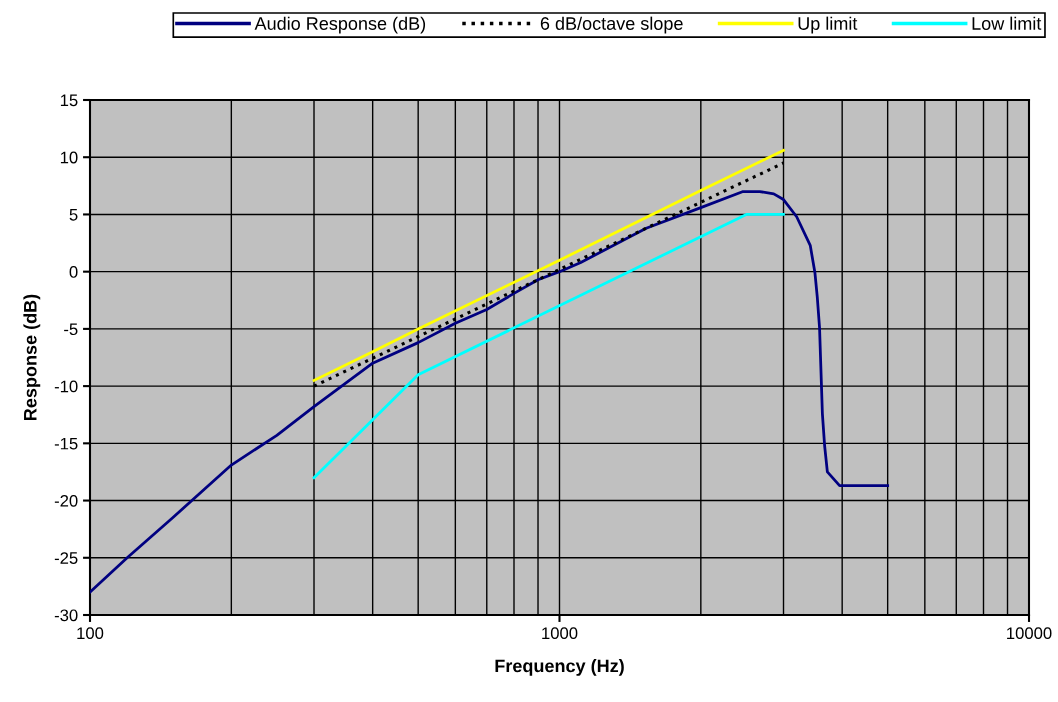  Describe the element at coordinates (32, 357) in the screenshot. I see `y-axis-title: Response (dB)` at that location.